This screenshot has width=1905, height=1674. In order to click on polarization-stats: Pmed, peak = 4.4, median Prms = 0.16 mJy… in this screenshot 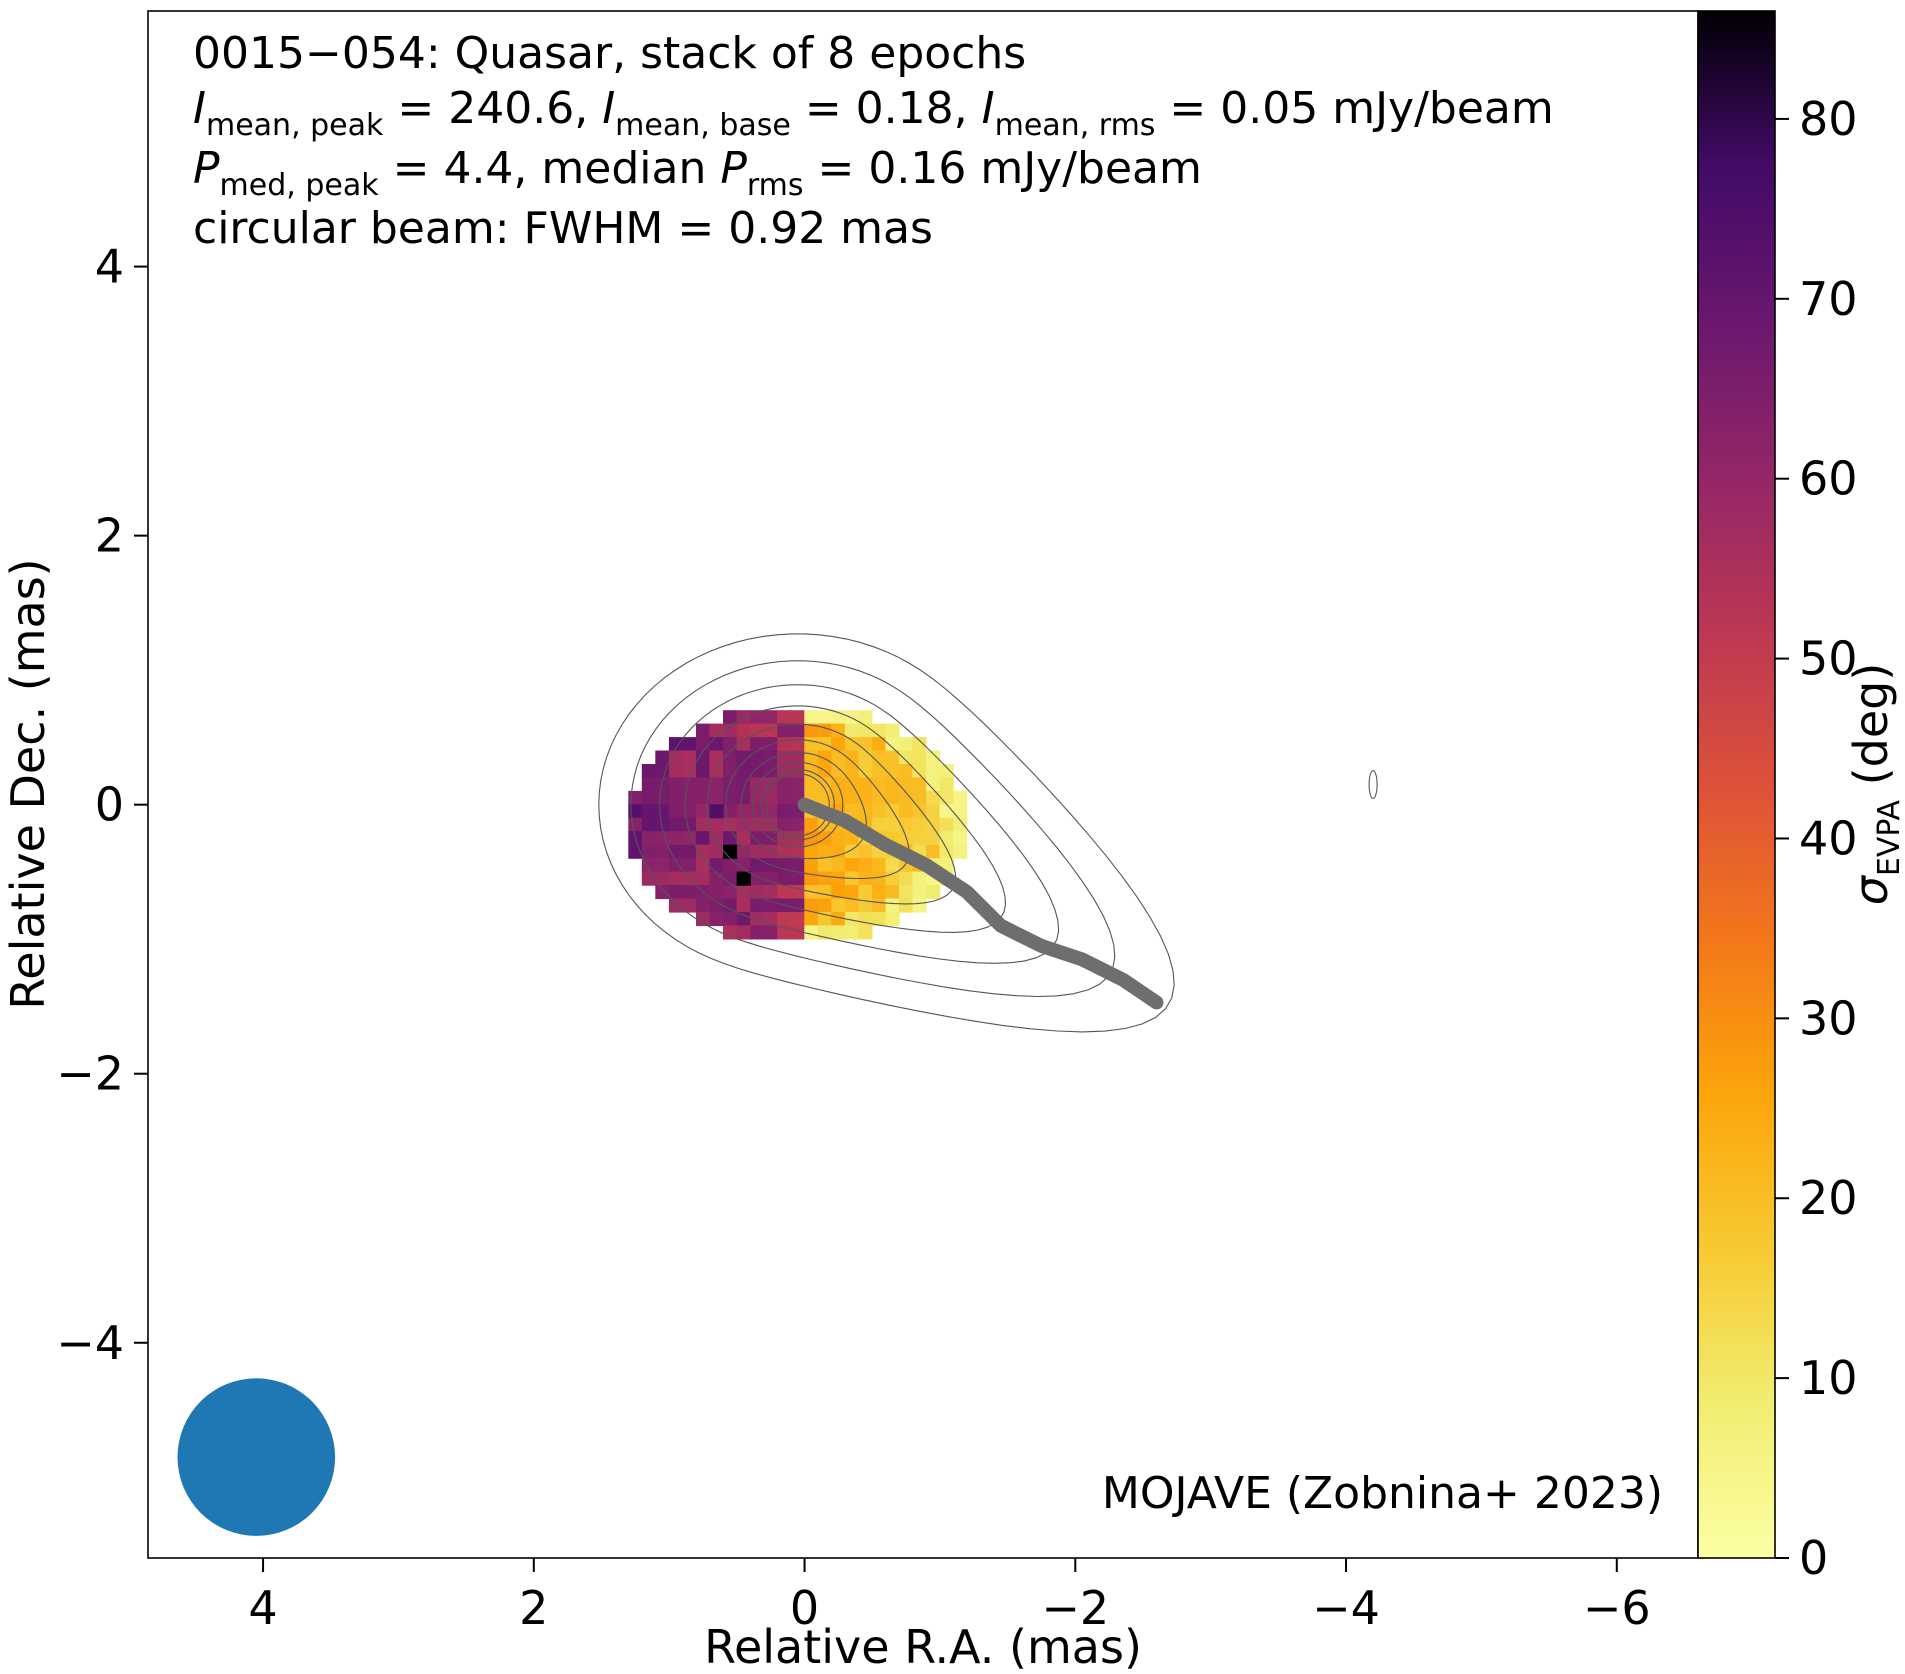, I will do `click(697, 173)`.